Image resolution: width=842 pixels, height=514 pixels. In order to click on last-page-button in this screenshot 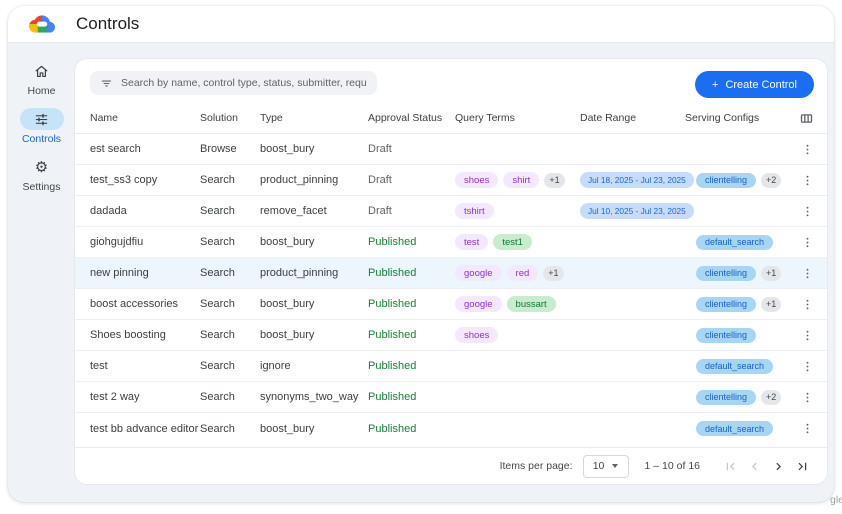, I will do `click(802, 466)`.